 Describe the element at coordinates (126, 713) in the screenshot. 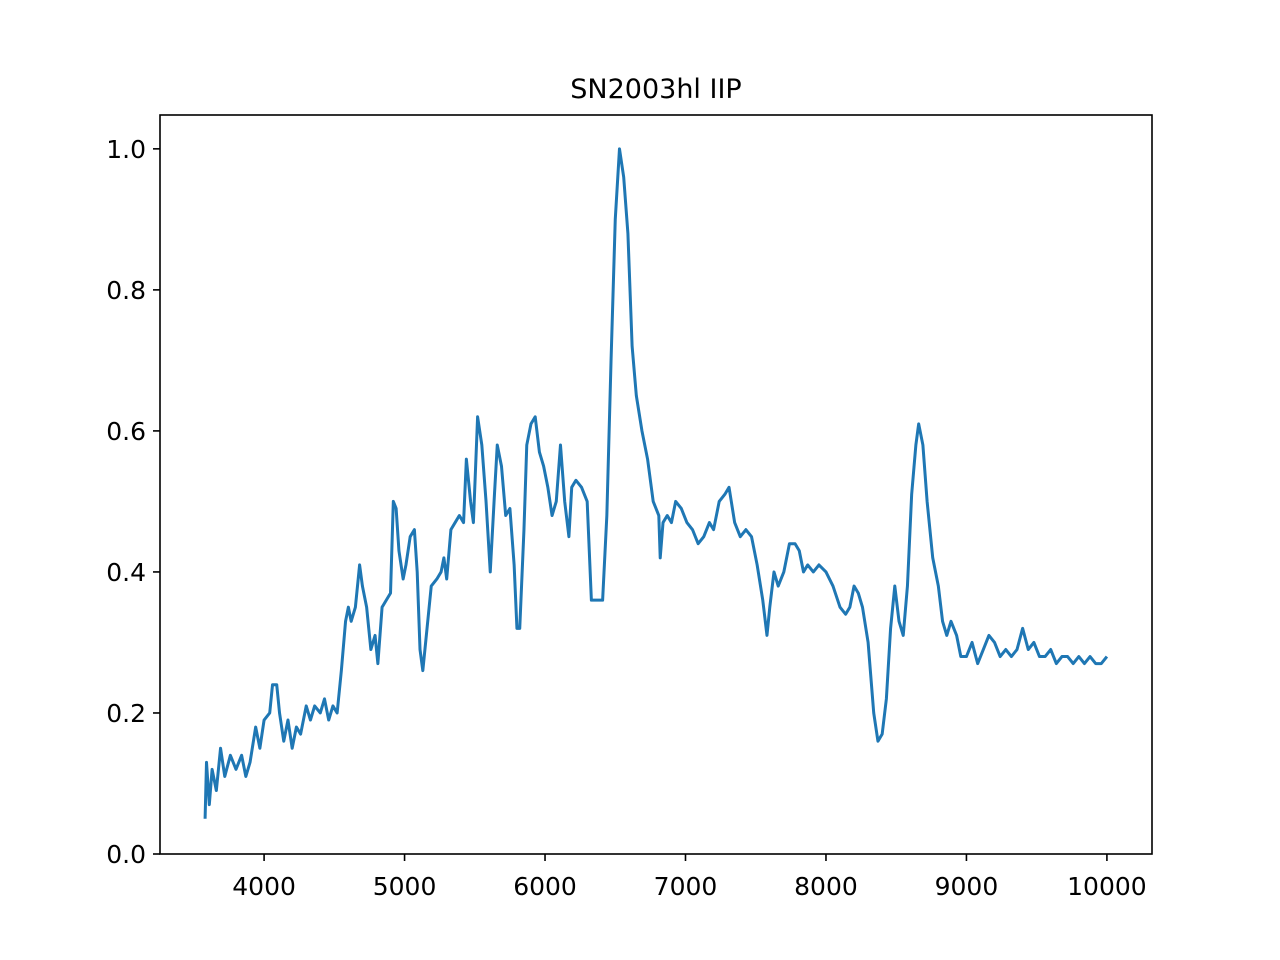

I see `y-tick-label: 0.2` at that location.